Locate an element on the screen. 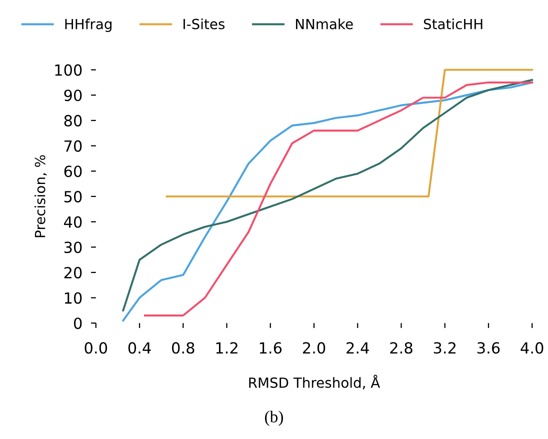 The width and height of the screenshot is (548, 439). legend-label: I-Sites is located at coordinates (204, 24).